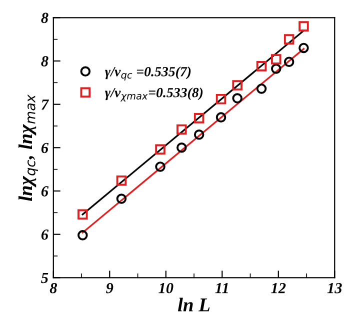  What do you see at coordinates (46, 105) in the screenshot?
I see `y-tick-label: 7` at bounding box center [46, 105].